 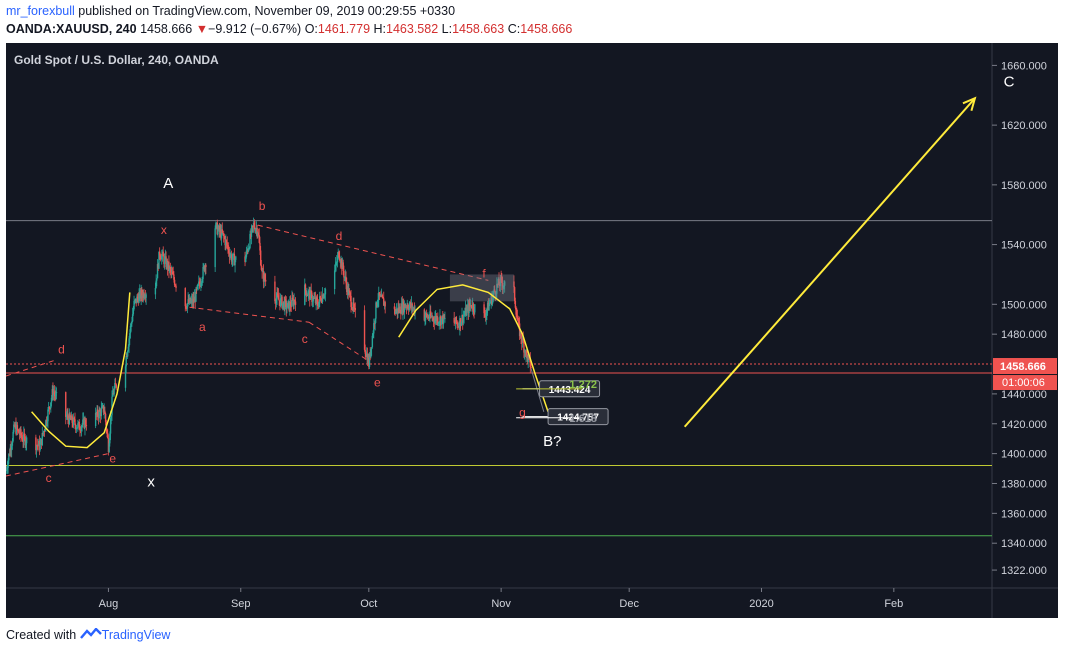 What do you see at coordinates (629, 604) in the screenshot?
I see `time-tick-label: Dec` at bounding box center [629, 604].